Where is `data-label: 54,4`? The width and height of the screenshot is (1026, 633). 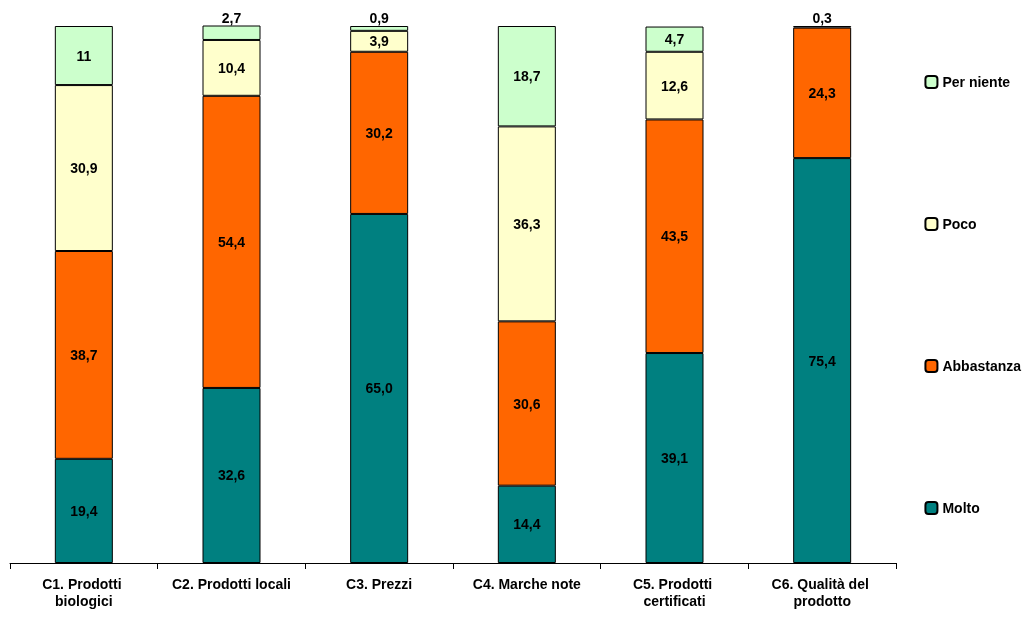
data-label: 54,4 is located at coordinates (231, 241).